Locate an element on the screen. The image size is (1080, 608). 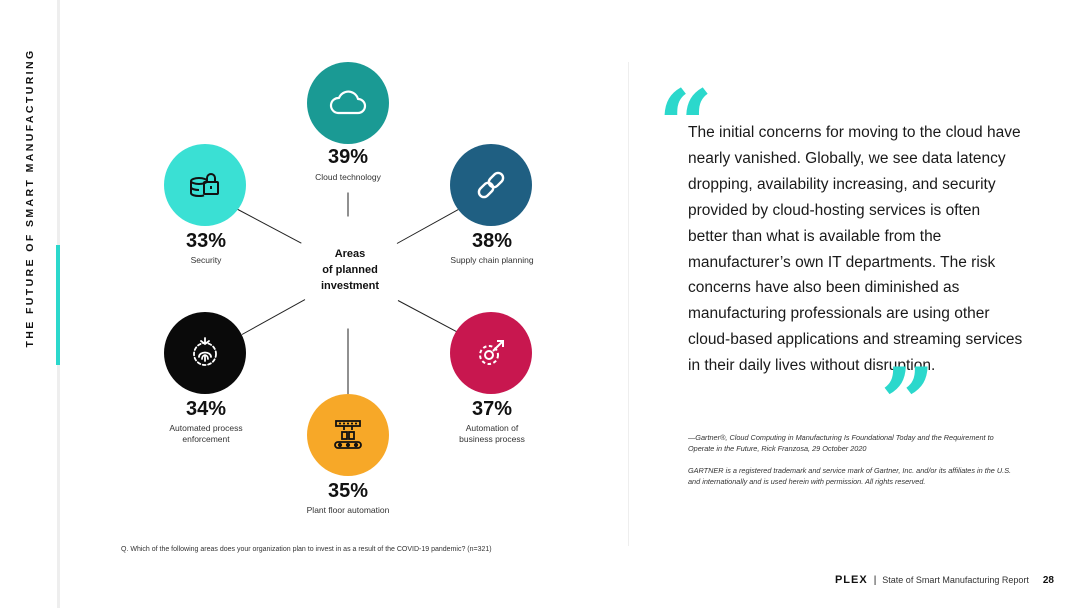
open-quote-mark: “ is located at coordinates (686, 125).